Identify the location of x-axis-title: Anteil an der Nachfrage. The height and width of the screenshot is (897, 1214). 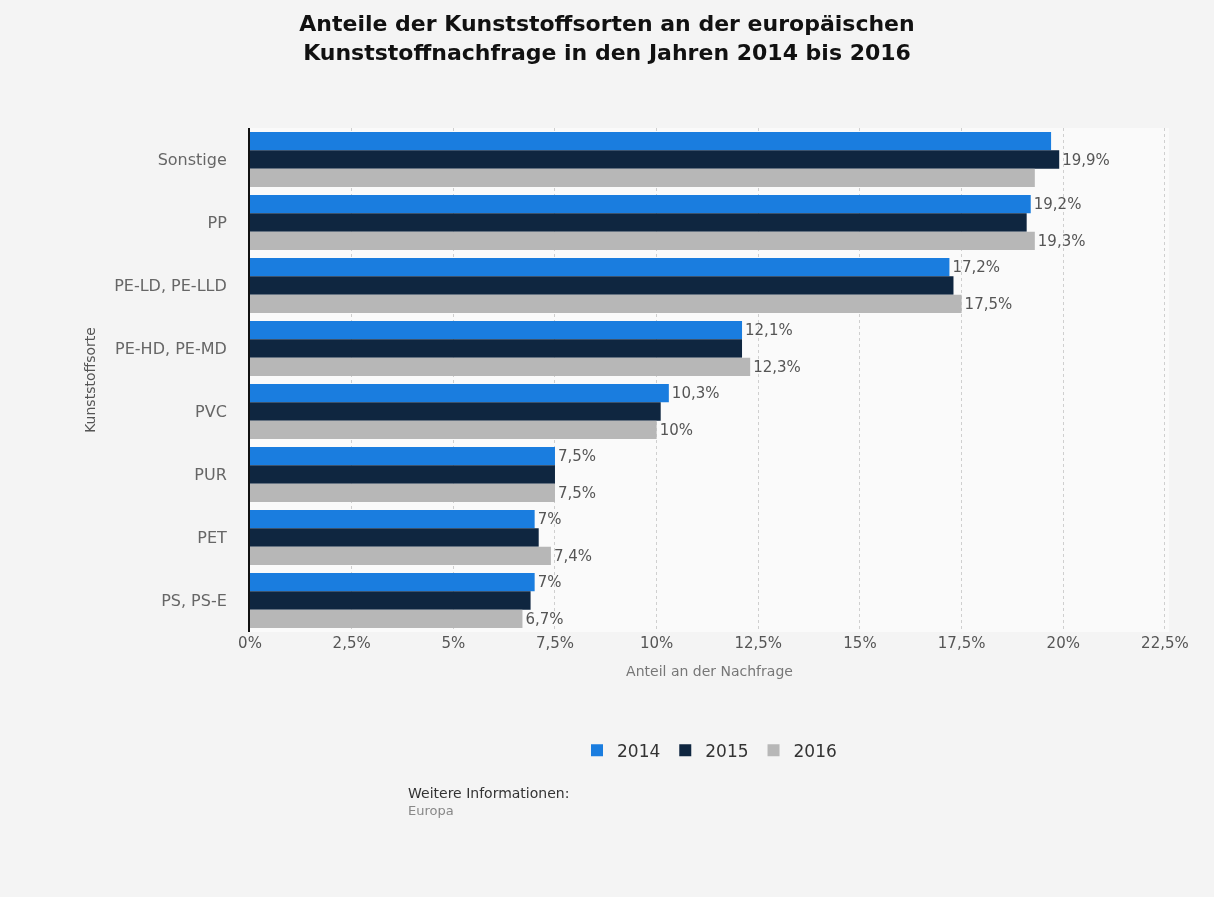
(709, 671).